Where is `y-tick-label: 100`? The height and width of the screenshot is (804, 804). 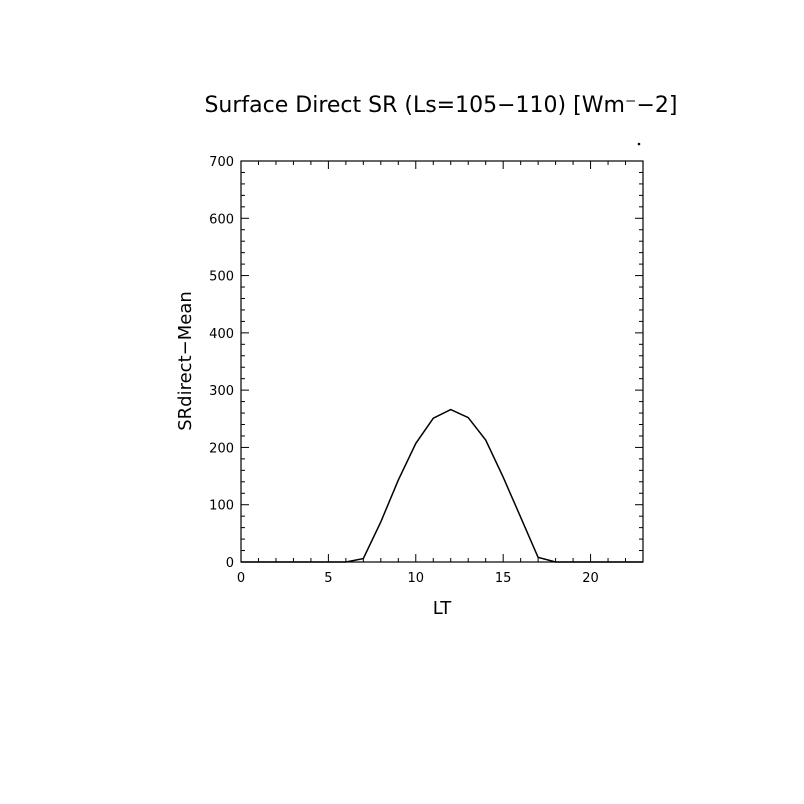
y-tick-label: 100 is located at coordinates (221, 506).